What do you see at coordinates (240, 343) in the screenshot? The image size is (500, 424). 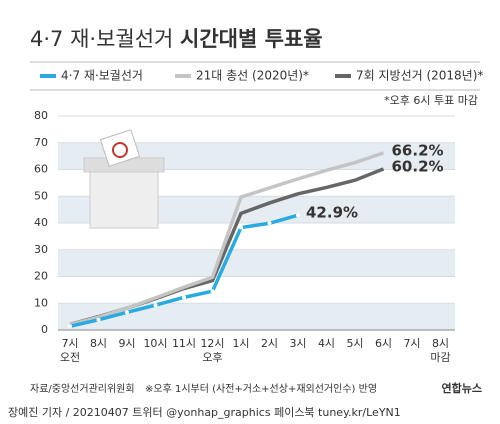 I see `x-tick-label: 1시` at bounding box center [240, 343].